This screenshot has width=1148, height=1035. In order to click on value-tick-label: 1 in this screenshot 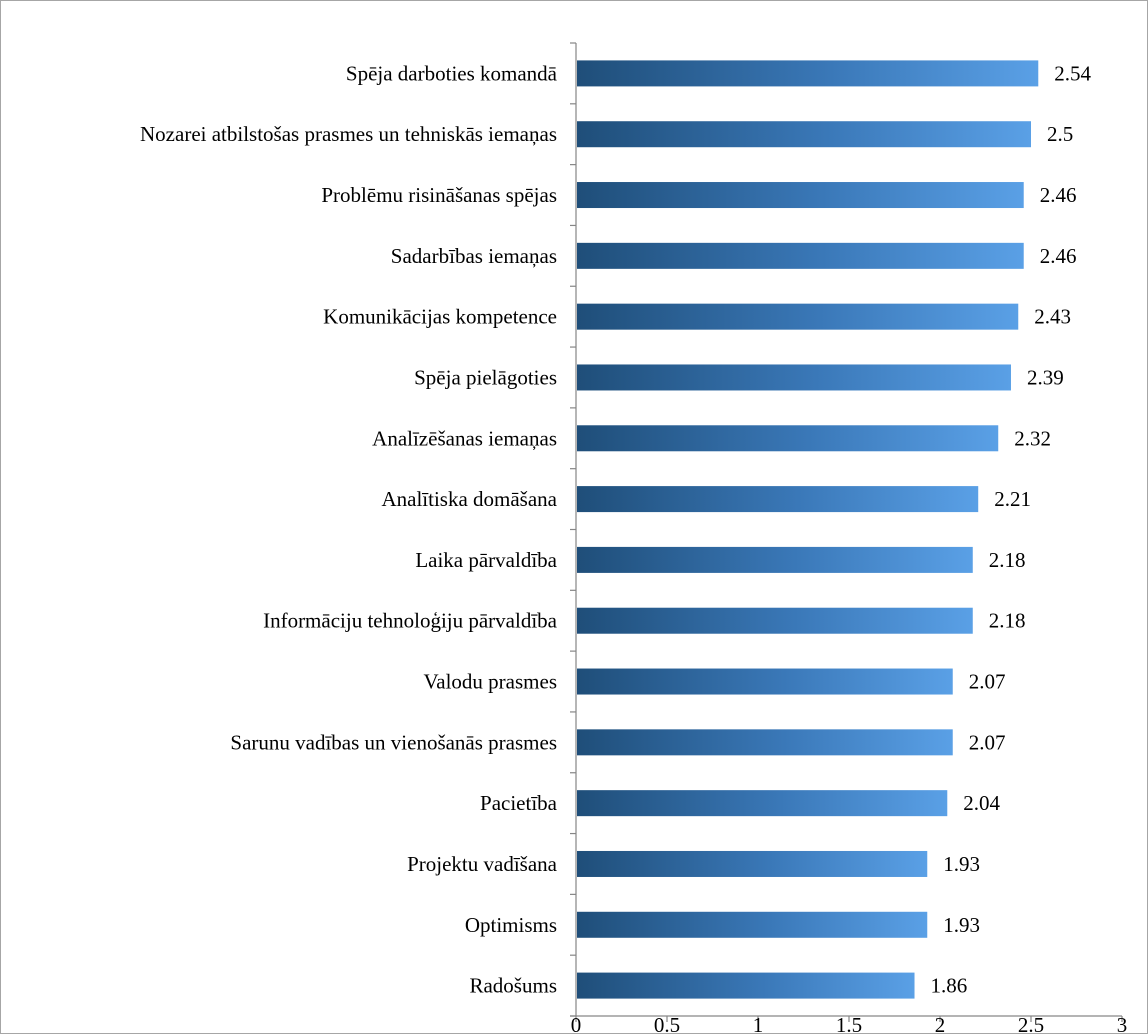, I will do `click(758, 1024)`.